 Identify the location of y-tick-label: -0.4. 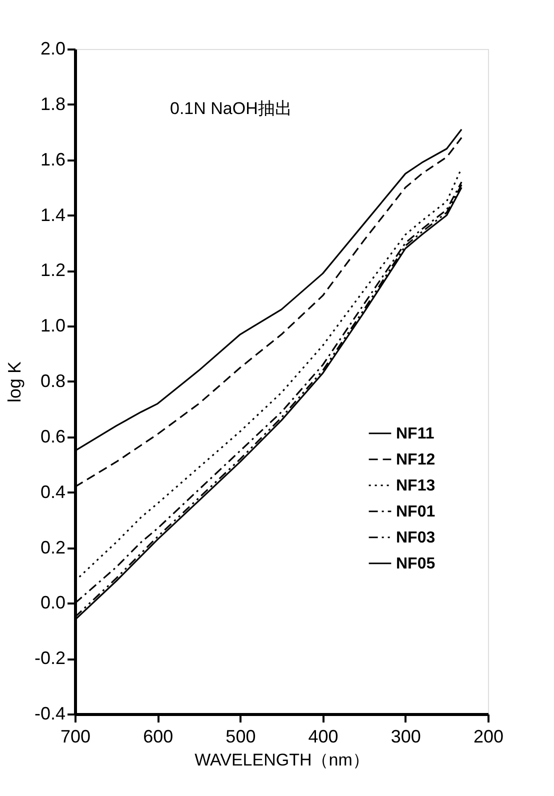
(50, 714).